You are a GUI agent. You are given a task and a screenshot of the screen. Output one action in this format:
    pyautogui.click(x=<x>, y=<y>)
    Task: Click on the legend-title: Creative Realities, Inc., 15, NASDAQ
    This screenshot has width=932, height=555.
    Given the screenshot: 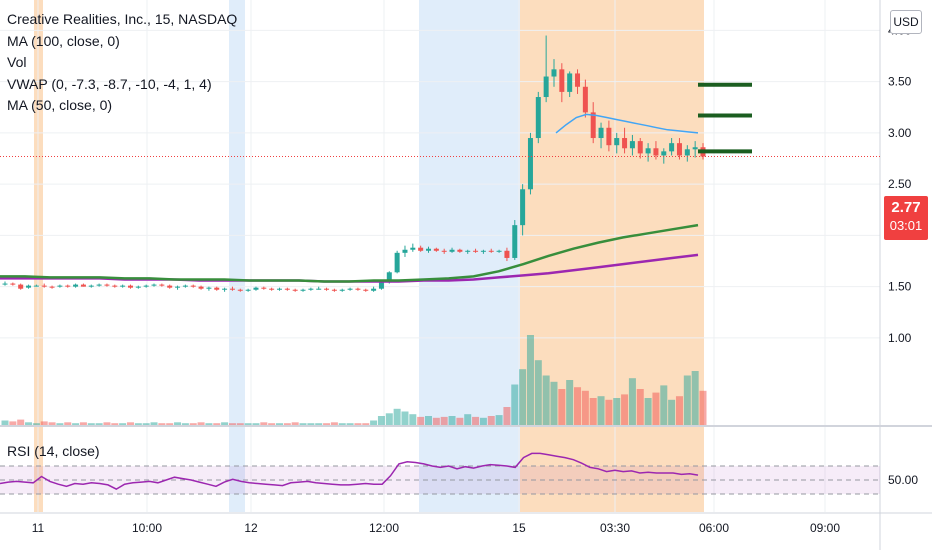 What is the action you would take?
    pyautogui.click(x=122, y=19)
    